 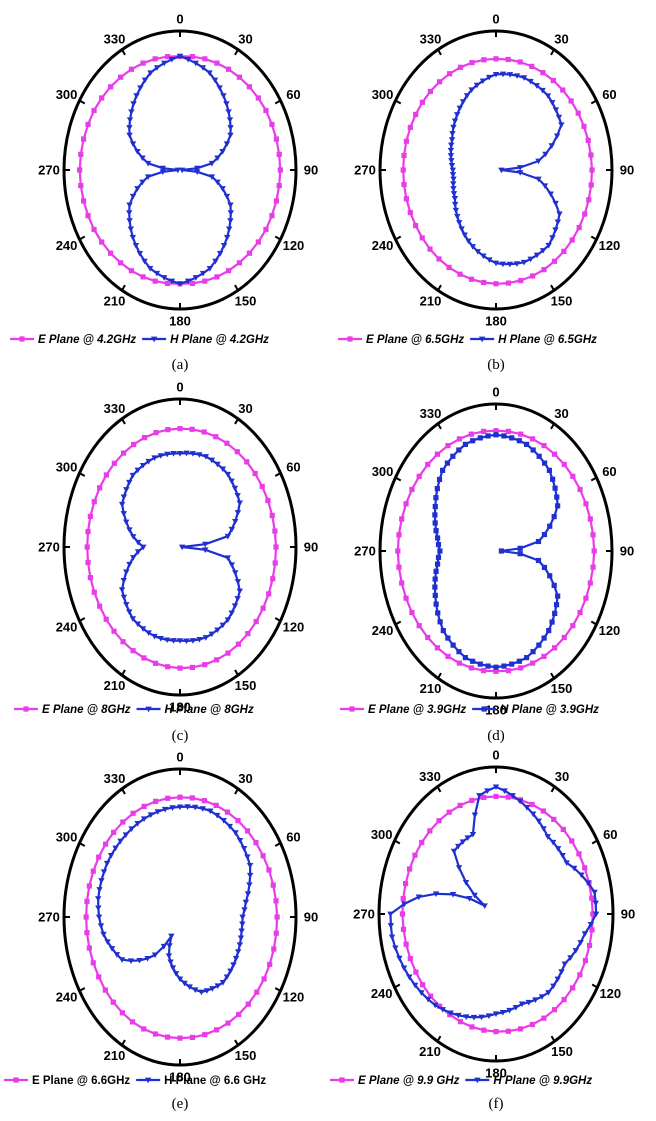 What do you see at coordinates (352, 709) in the screenshot?
I see `legend-swatch-marker` at bounding box center [352, 709].